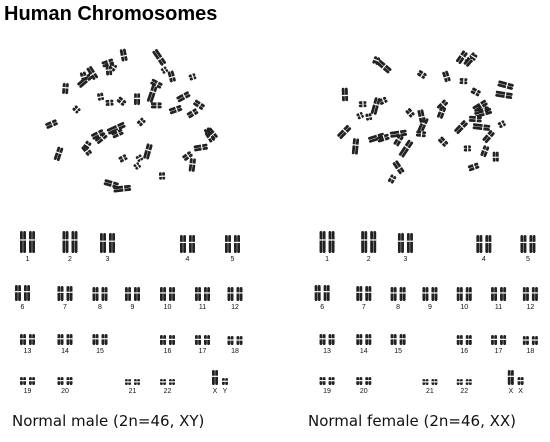  What do you see at coordinates (412, 421) in the screenshot?
I see `female-caption: Normal female (2n=46, XX)` at bounding box center [412, 421].